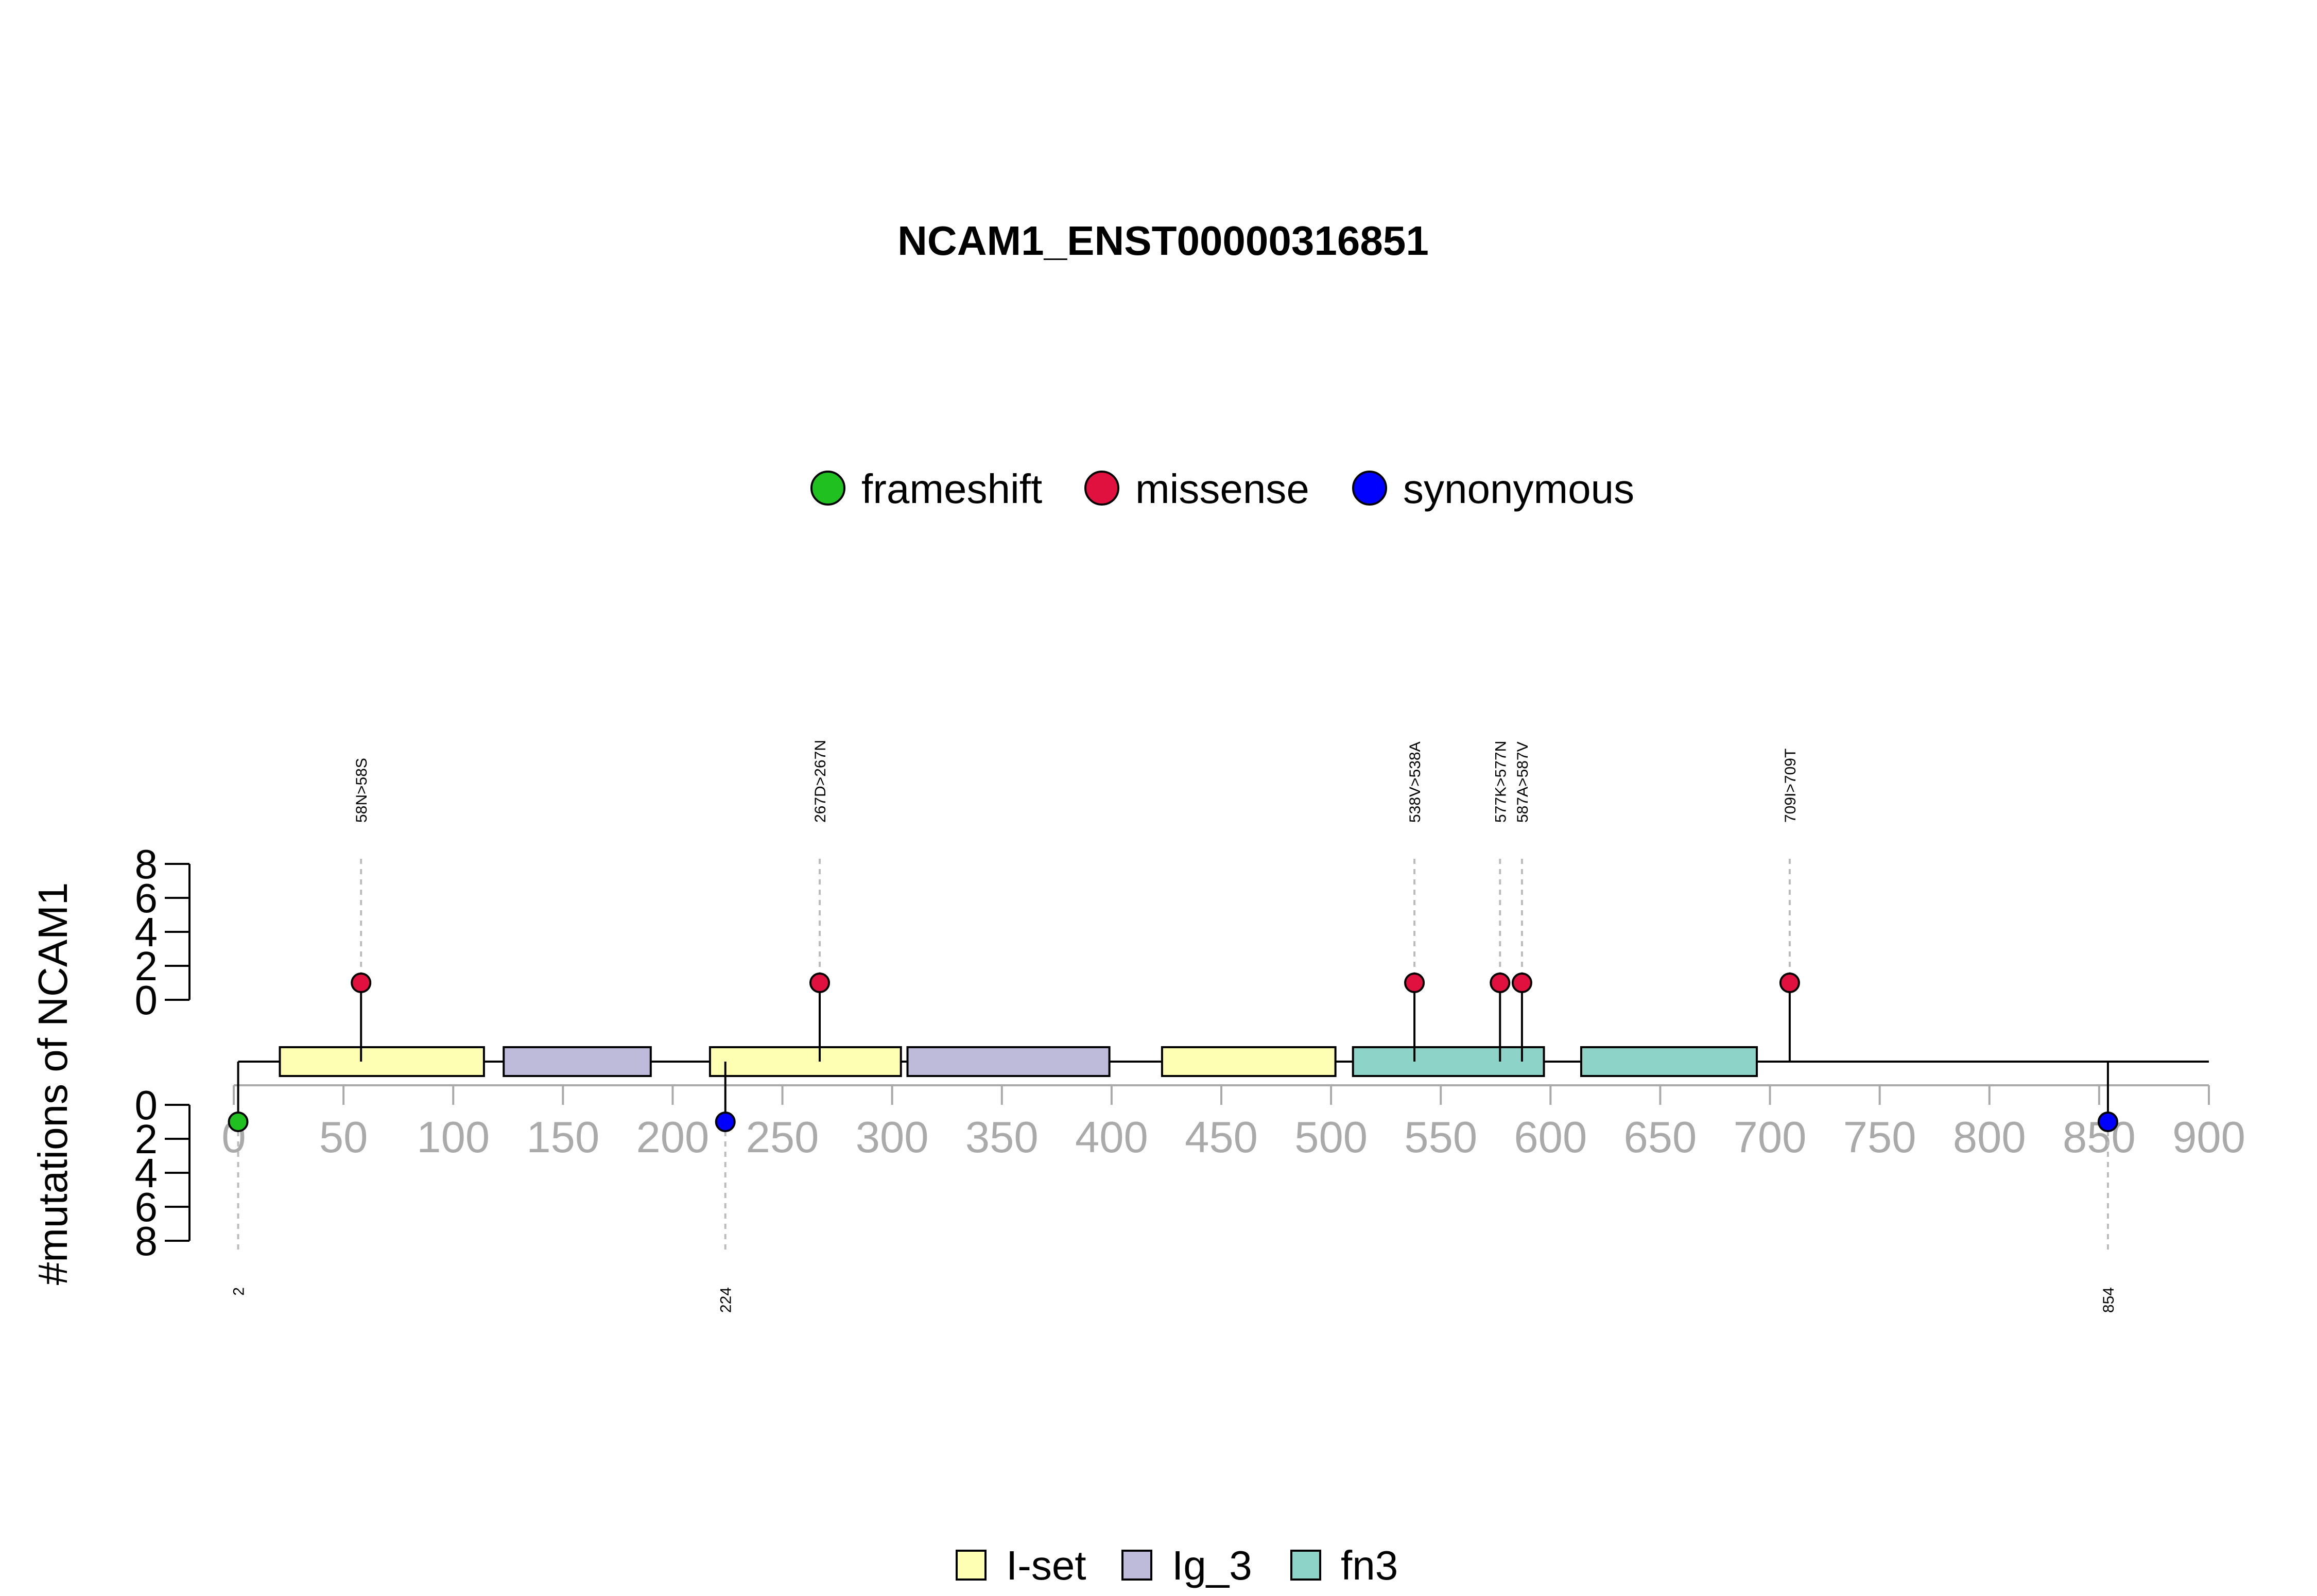 Image resolution: width=2317 pixels, height=1596 pixels. I want to click on mutation-label: 2, so click(239, 1292).